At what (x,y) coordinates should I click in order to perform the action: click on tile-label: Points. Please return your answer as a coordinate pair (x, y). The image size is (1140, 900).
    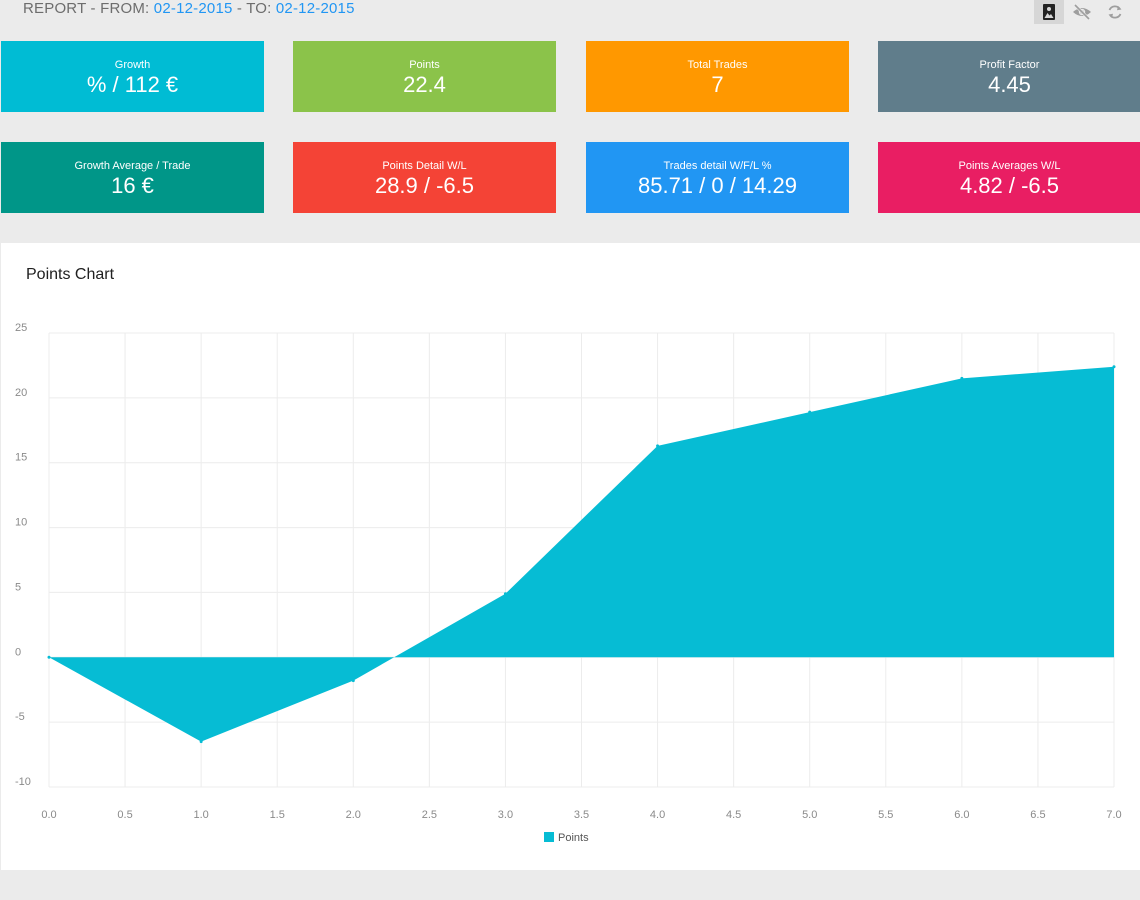
    Looking at the image, I should click on (424, 65).